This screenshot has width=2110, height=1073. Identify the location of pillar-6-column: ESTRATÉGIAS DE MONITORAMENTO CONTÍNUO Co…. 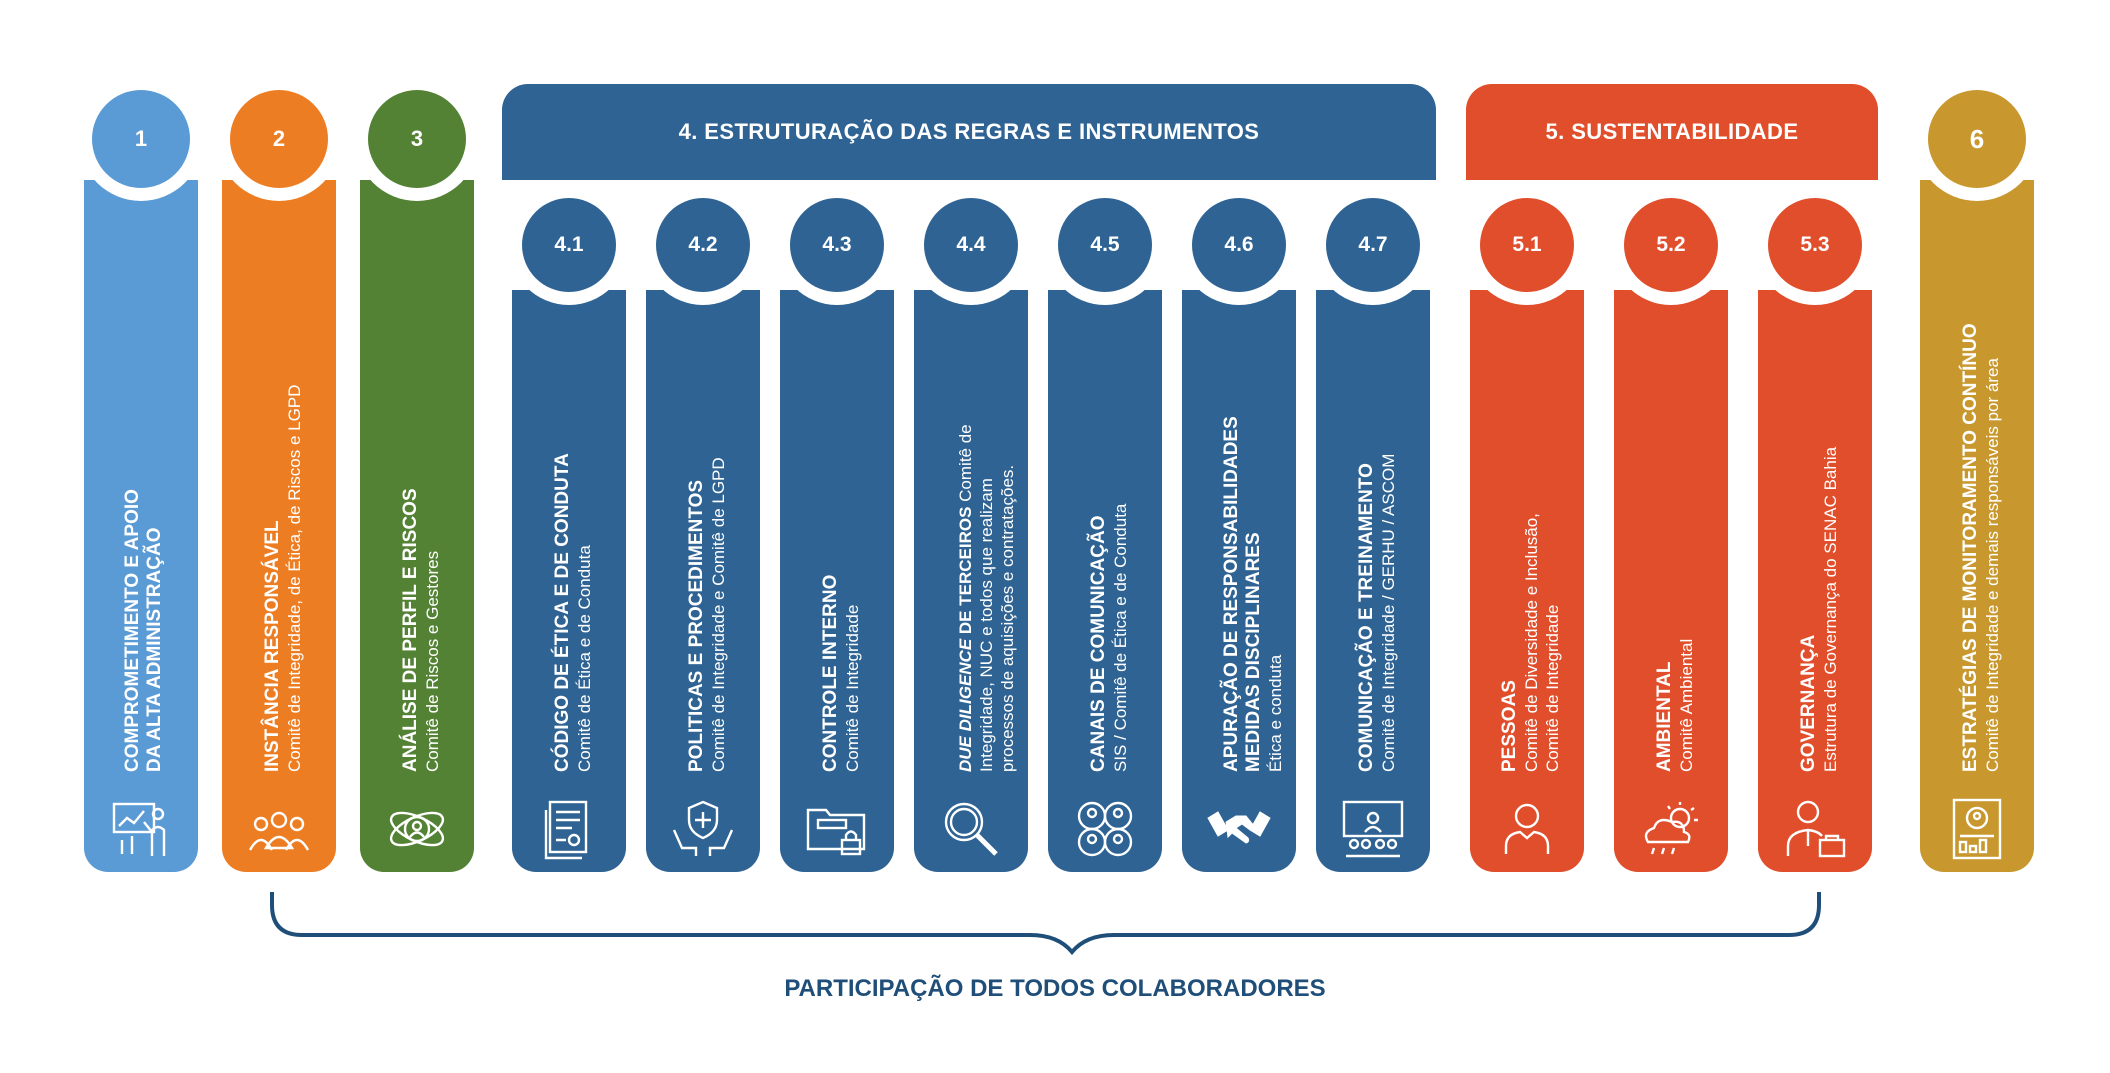
(1977, 526).